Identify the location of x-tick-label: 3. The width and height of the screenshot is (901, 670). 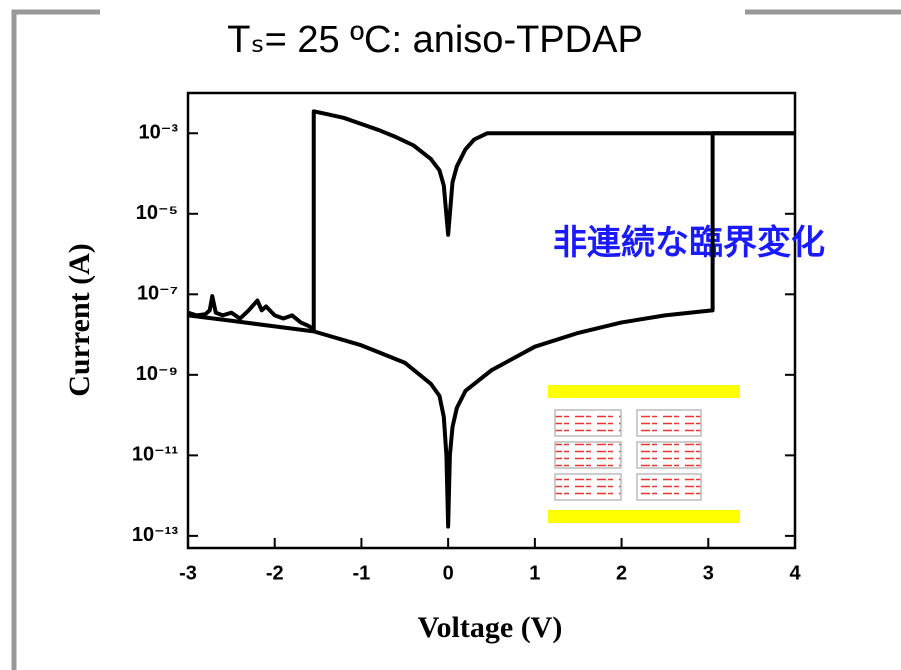
(708, 573).